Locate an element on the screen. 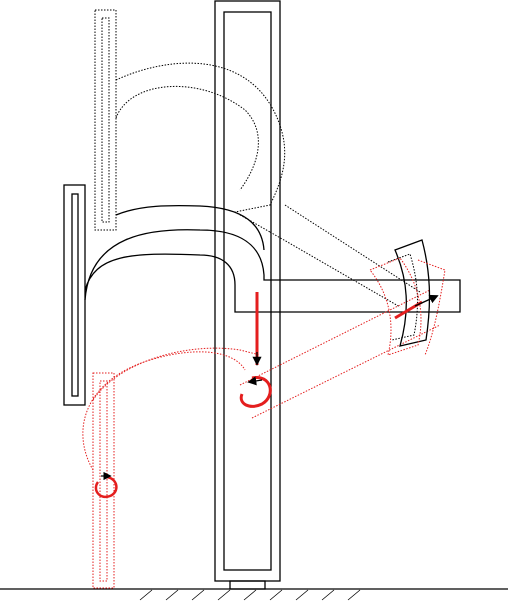 Image resolution: width=508 pixels, height=601 pixels. swivel-head is located at coordinates (407, 297).